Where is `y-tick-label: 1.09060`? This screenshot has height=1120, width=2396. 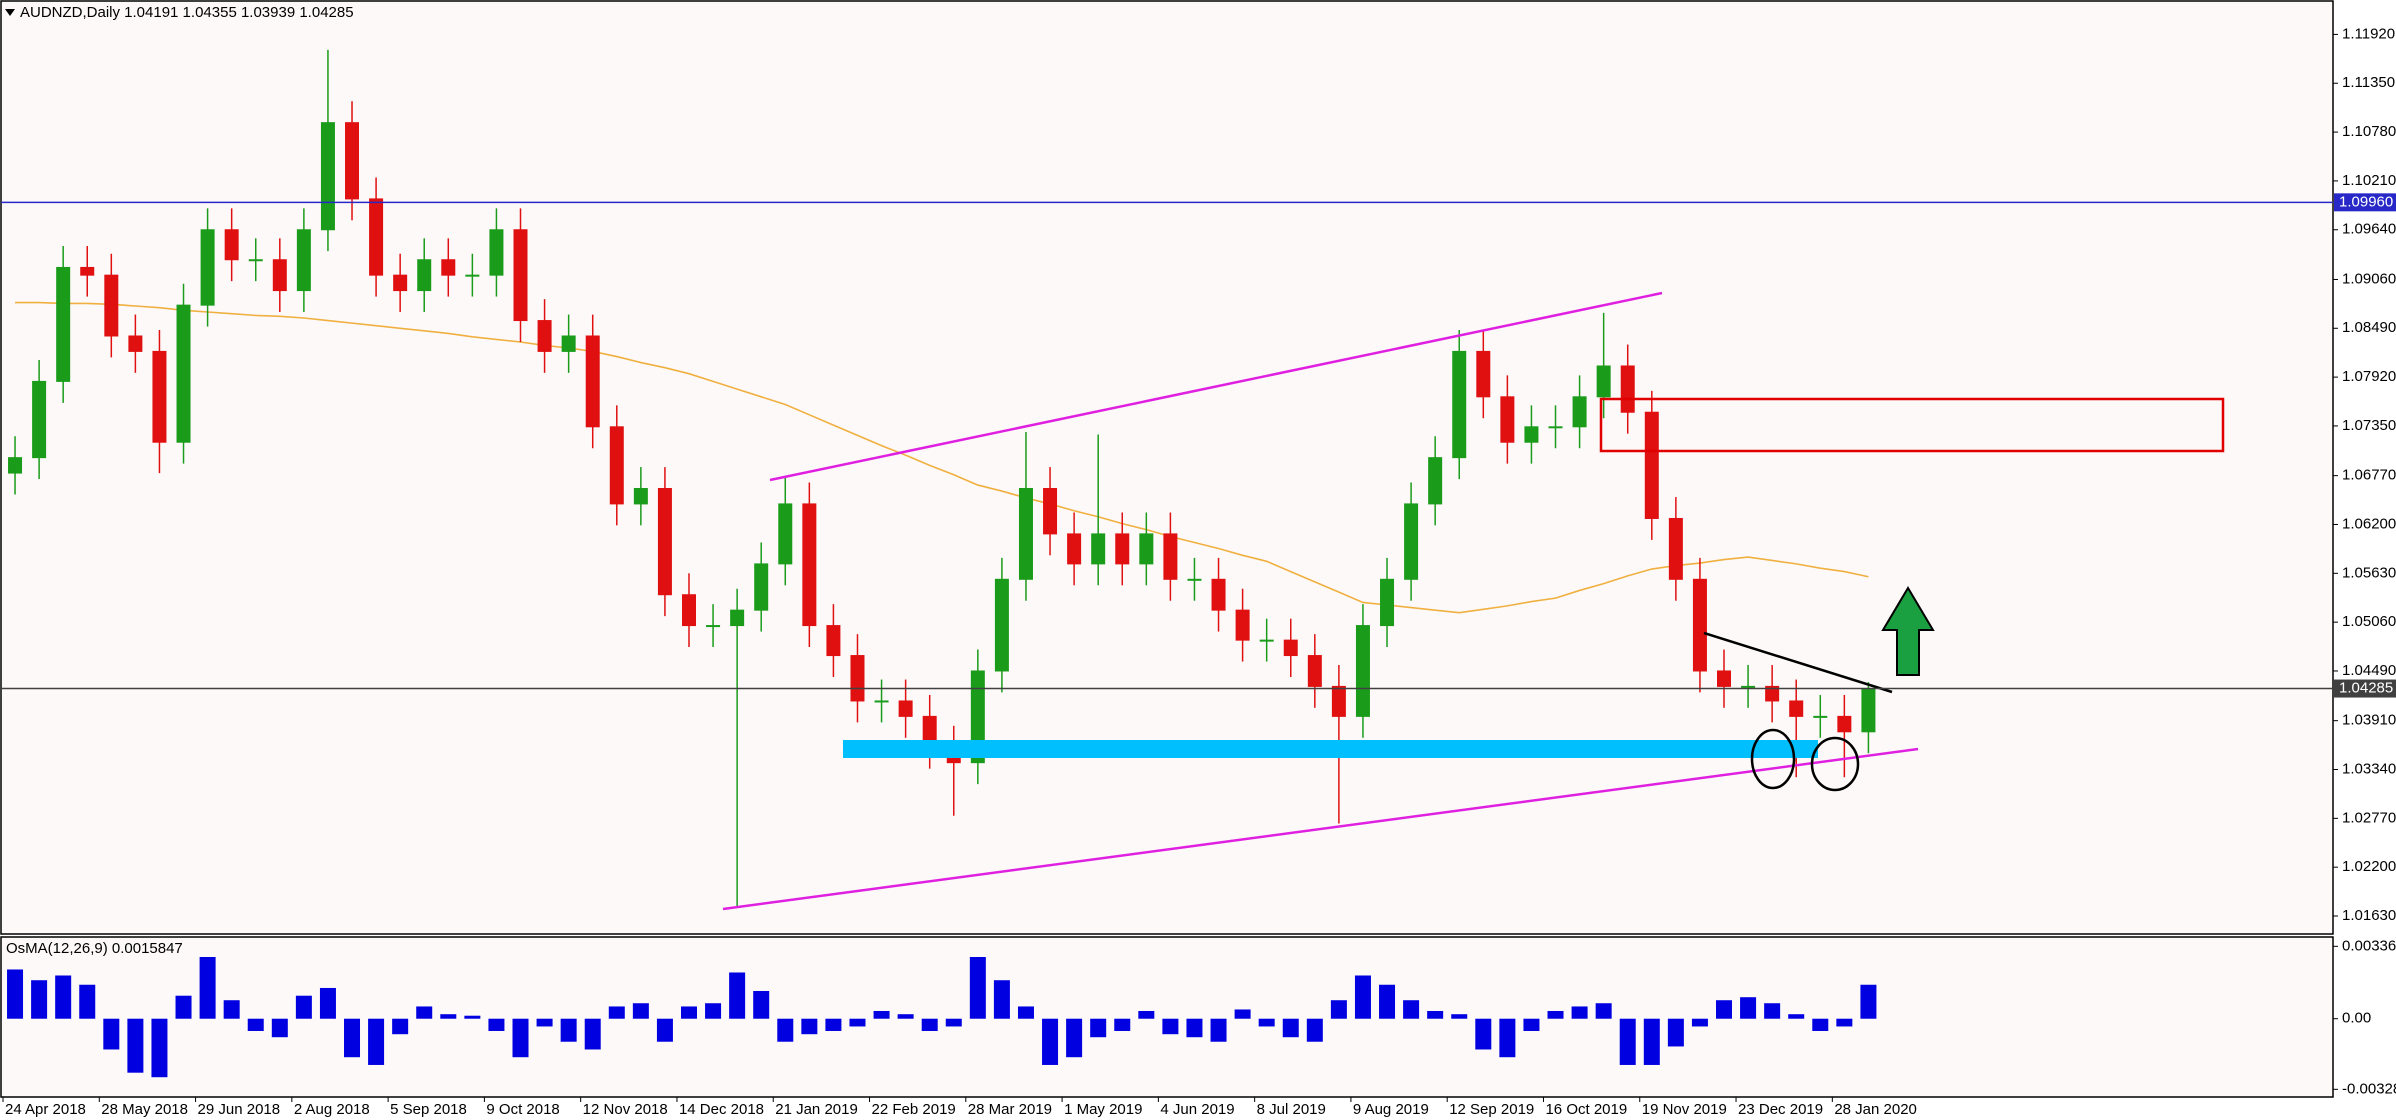 y-tick-label: 1.09060 is located at coordinates (2369, 278).